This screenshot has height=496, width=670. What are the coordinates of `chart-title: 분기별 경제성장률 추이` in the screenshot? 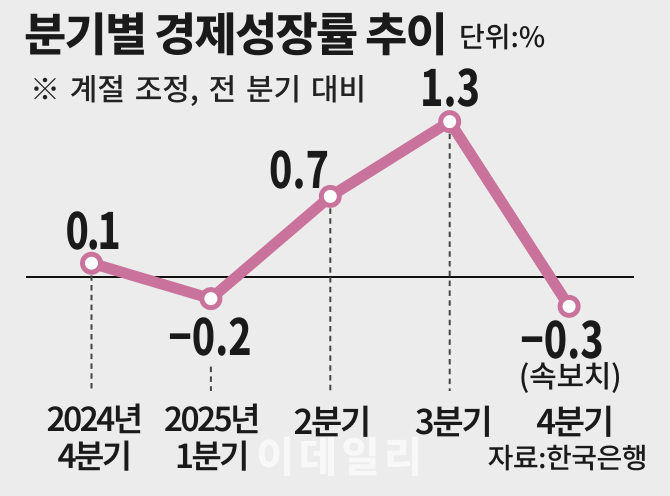 It's located at (236, 32).